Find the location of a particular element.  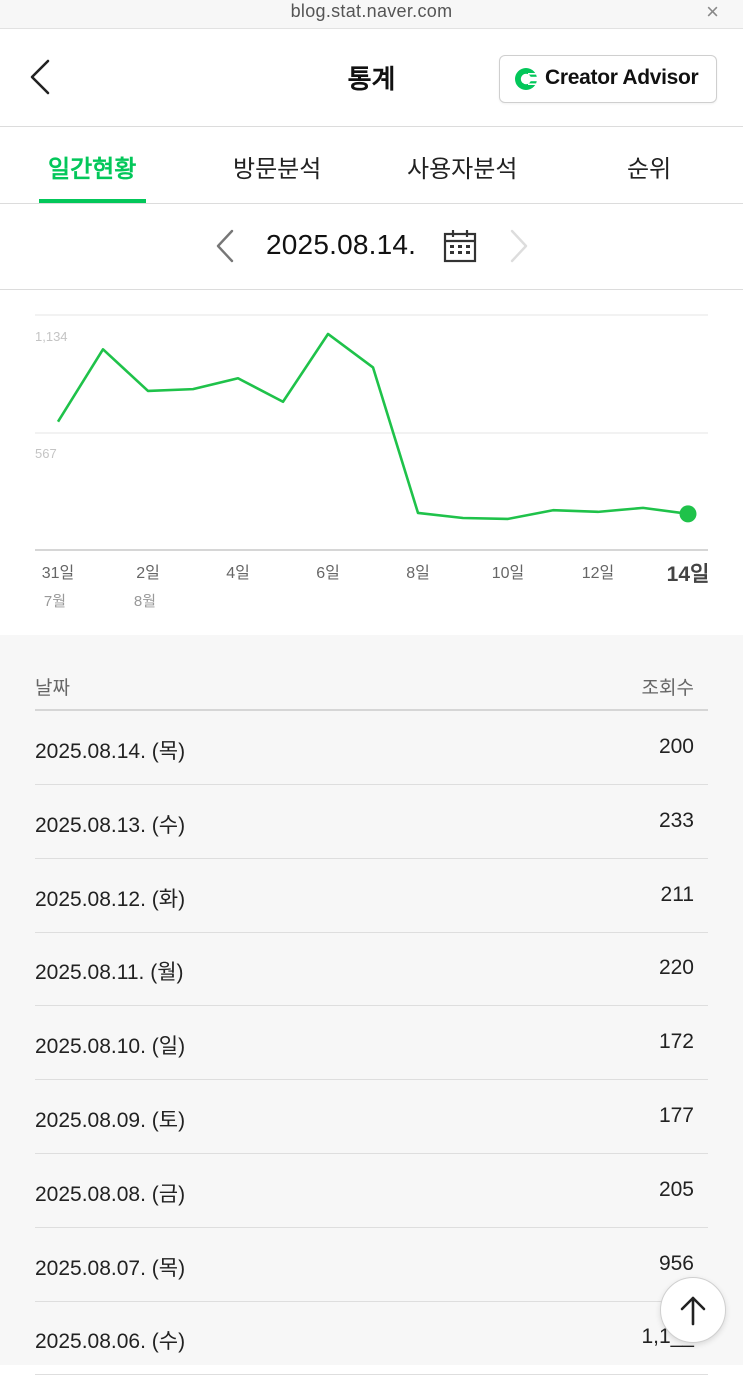

selected-date: 2025.08.14. is located at coordinates (341, 245).